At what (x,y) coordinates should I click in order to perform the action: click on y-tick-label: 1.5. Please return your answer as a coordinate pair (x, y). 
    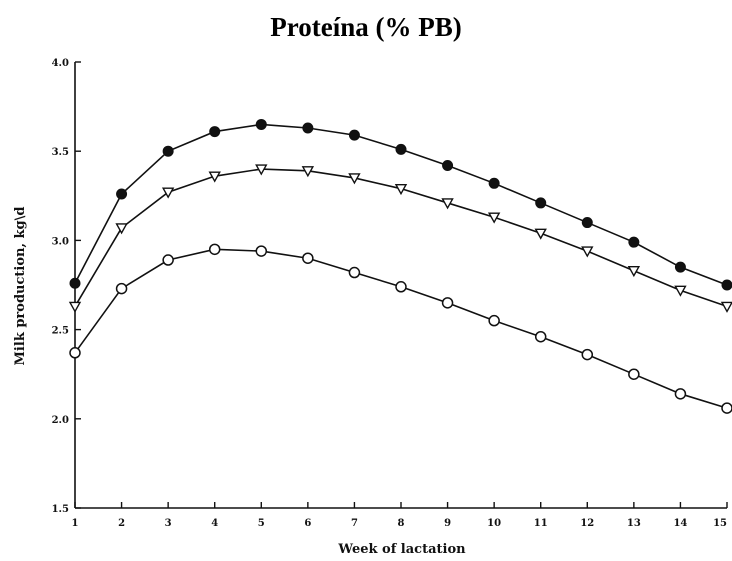
    Looking at the image, I should click on (60, 509).